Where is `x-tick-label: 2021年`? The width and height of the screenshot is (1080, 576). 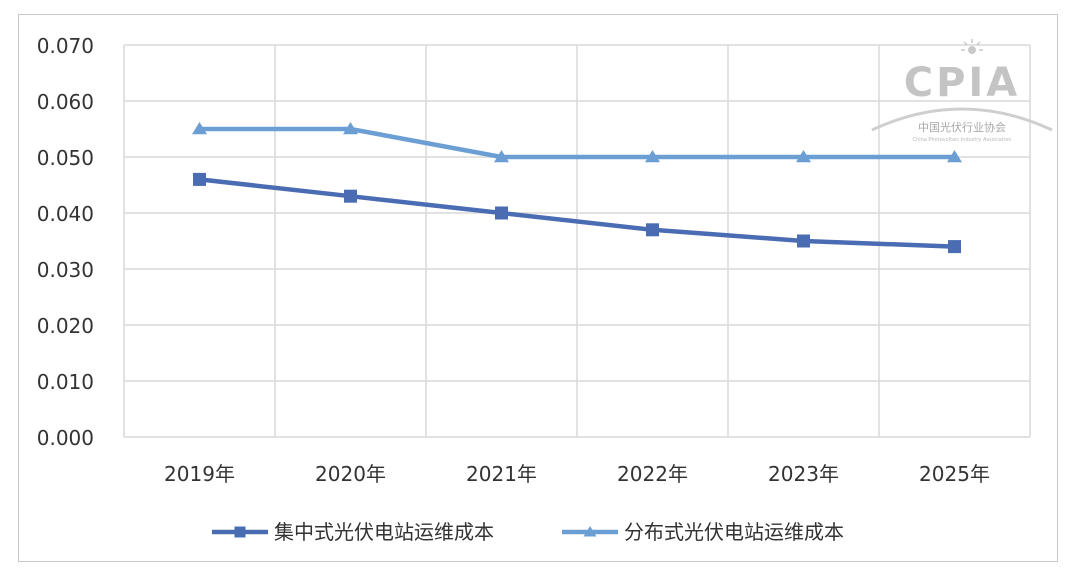 x-tick-label: 2021年 is located at coordinates (501, 474).